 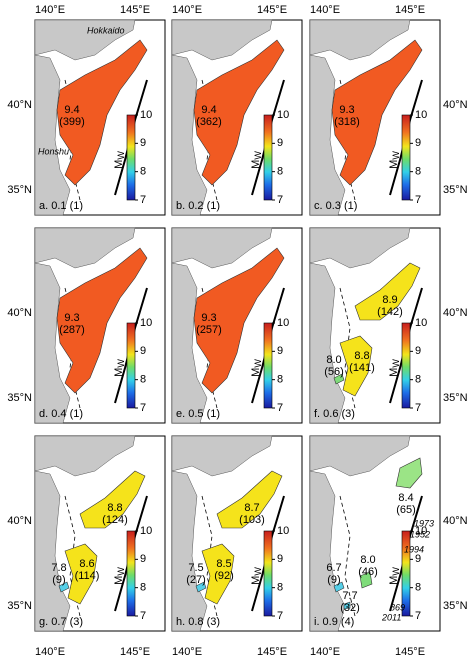 What do you see at coordinates (350, 608) in the screenshot?
I see `zone-count: (32)` at bounding box center [350, 608].